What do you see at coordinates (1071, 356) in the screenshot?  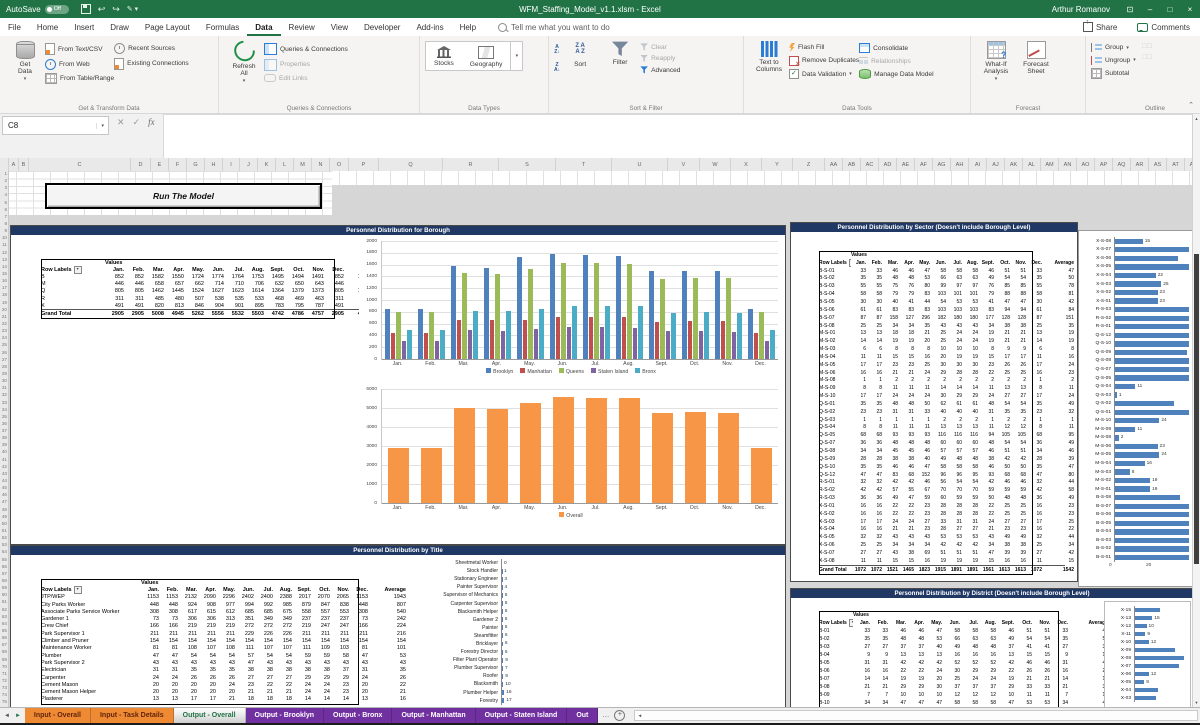 I see `avg-cell: 16` at bounding box center [1071, 356].